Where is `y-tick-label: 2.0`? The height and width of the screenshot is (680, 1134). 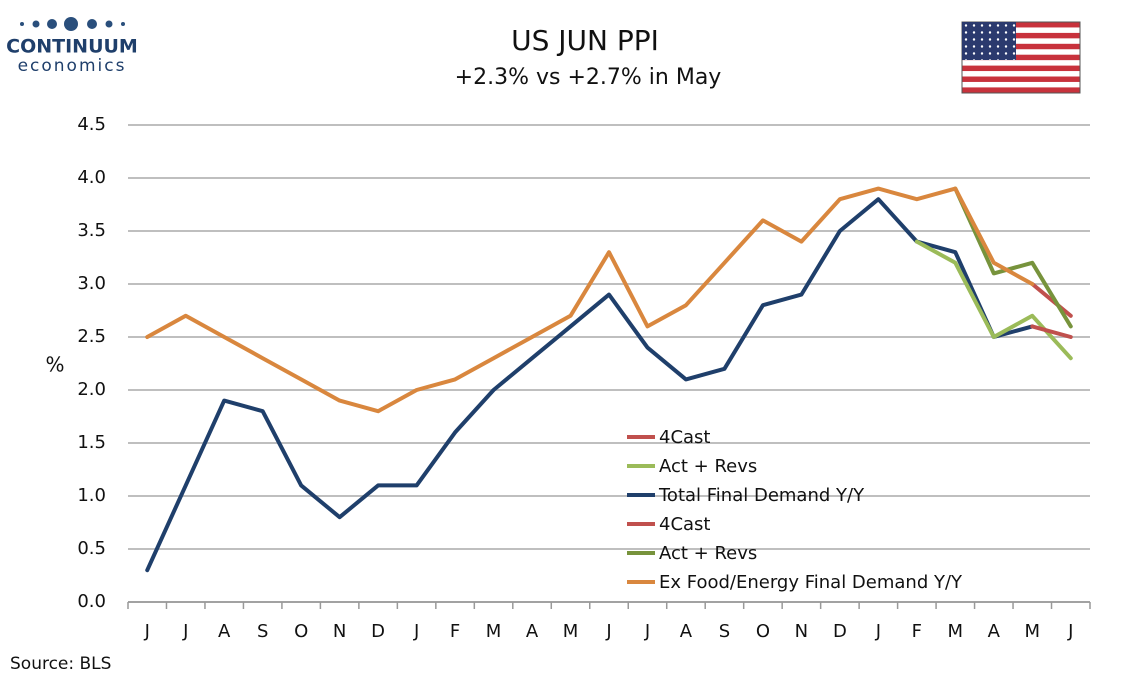 y-tick-label: 2.0 is located at coordinates (91, 389).